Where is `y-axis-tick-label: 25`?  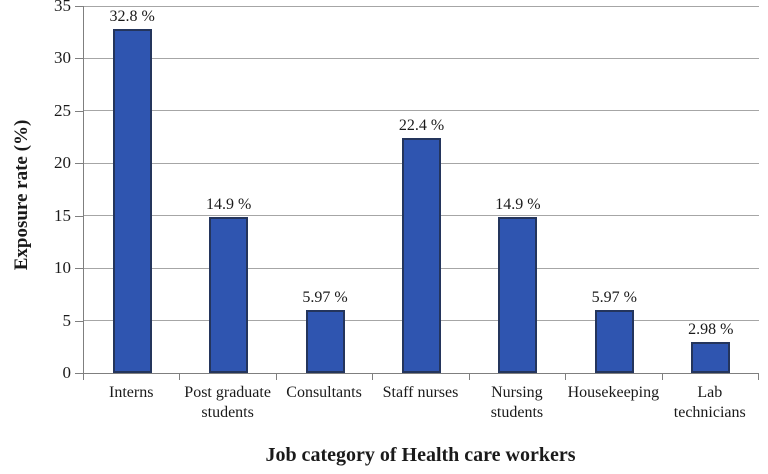 y-axis-tick-label: 25 is located at coordinates (62, 110).